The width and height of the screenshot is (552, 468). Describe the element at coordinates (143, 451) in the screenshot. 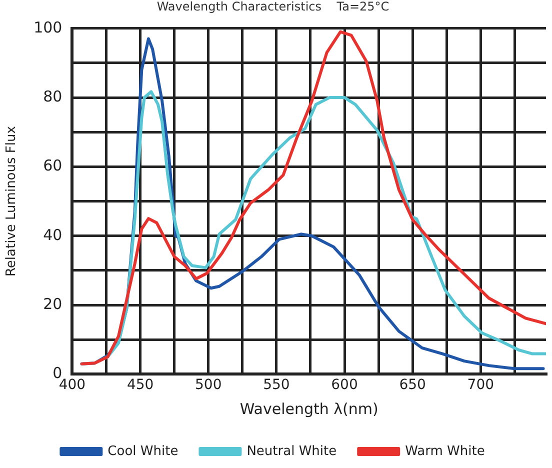

I see `legend-label: Cool White` at that location.